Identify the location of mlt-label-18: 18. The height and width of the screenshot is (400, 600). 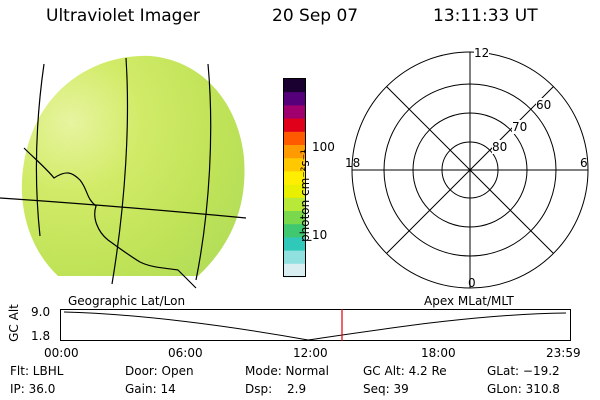
(353, 163).